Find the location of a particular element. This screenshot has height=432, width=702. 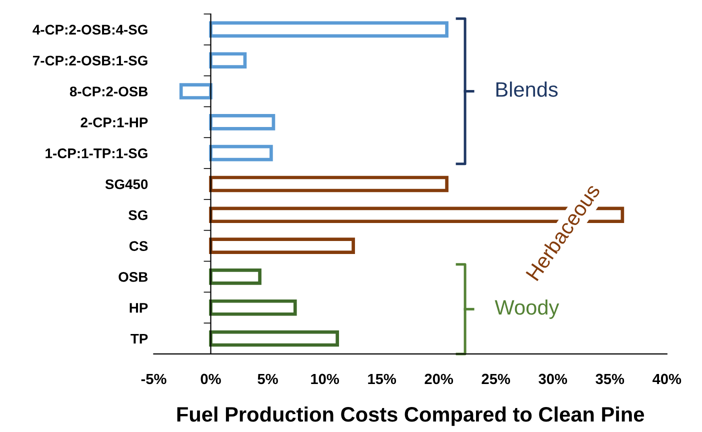

y-tick-label: 7-CP:2-OSB:1-SG is located at coordinates (90, 61).